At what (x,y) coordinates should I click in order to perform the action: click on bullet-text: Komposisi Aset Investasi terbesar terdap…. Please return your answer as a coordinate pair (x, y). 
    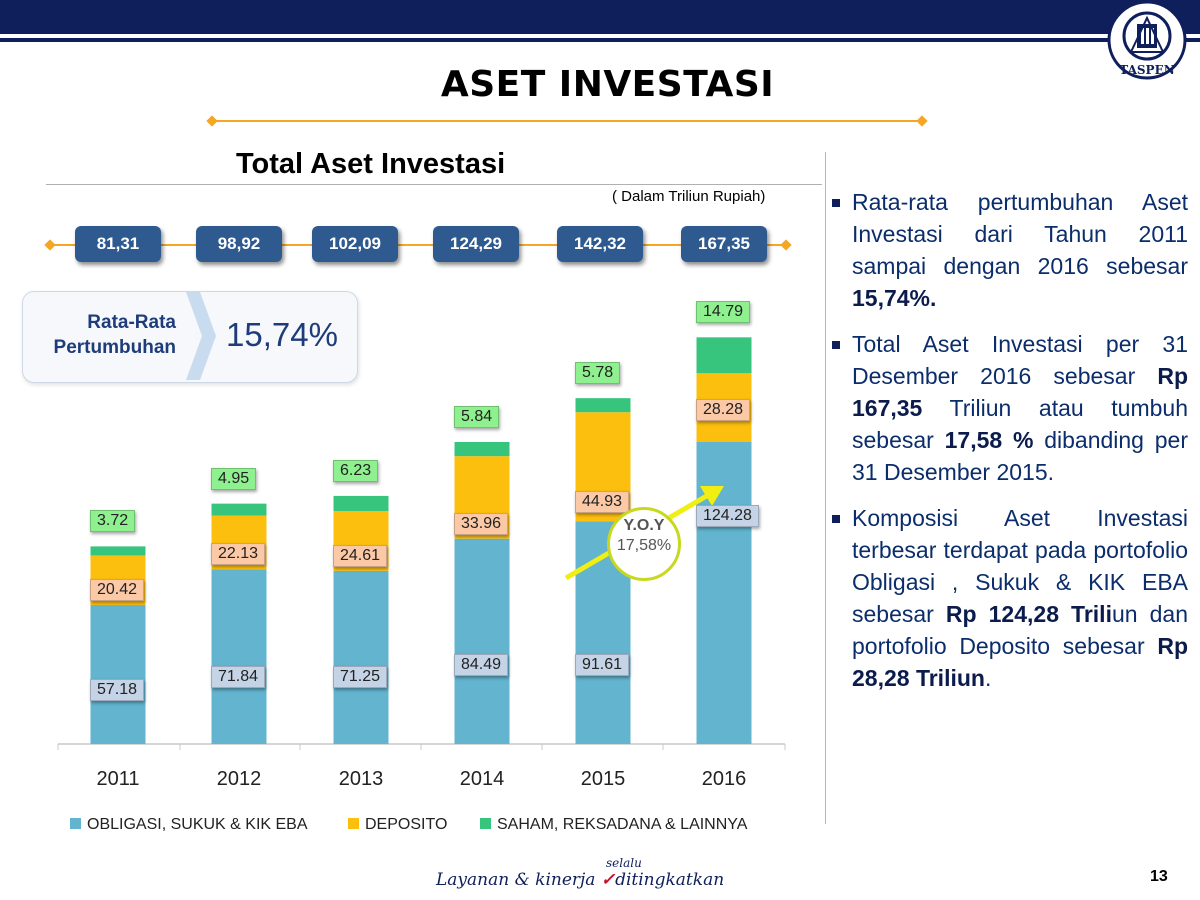
    Looking at the image, I should click on (1020, 566).